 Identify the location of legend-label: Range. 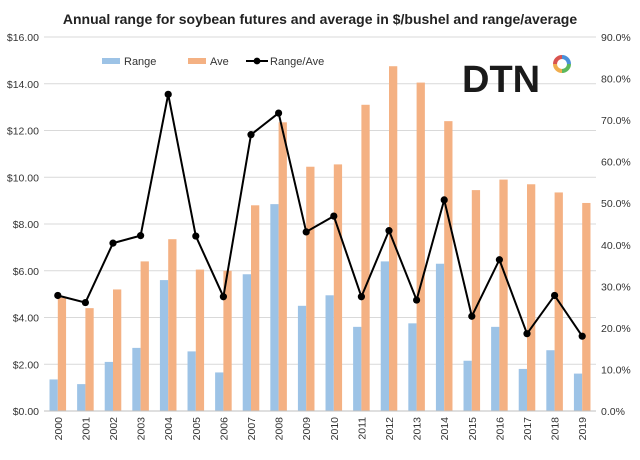
(140, 62).